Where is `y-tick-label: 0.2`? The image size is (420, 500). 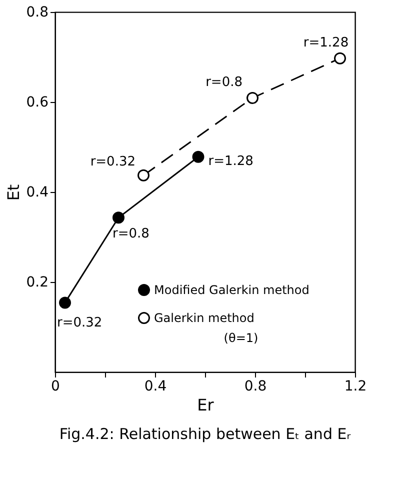 y-tick-label: 0.2 is located at coordinates (37, 282).